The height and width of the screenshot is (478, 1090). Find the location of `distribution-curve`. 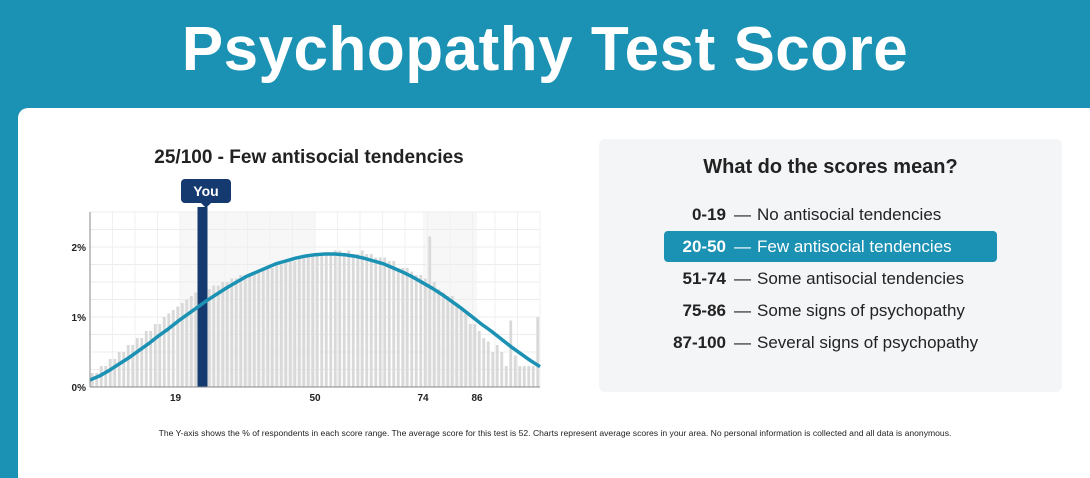

distribution-curve is located at coordinates (315, 317).